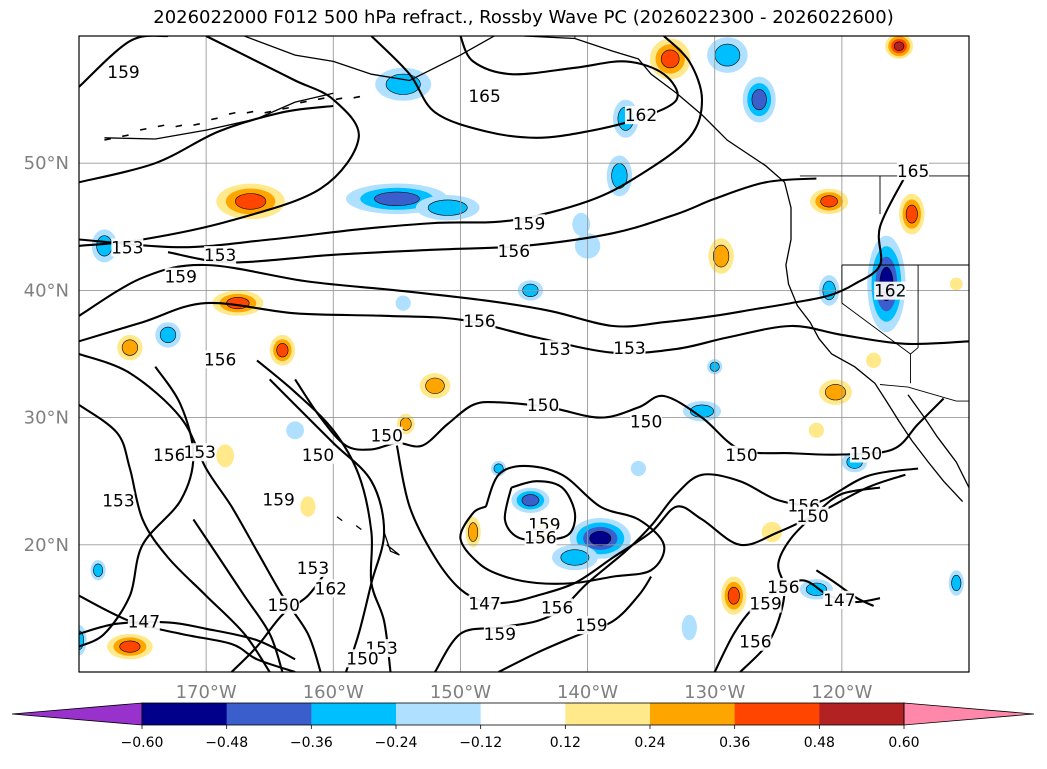 This screenshot has width=1047, height=769. Describe the element at coordinates (914, 310) in the screenshot. I see `political-border` at that location.